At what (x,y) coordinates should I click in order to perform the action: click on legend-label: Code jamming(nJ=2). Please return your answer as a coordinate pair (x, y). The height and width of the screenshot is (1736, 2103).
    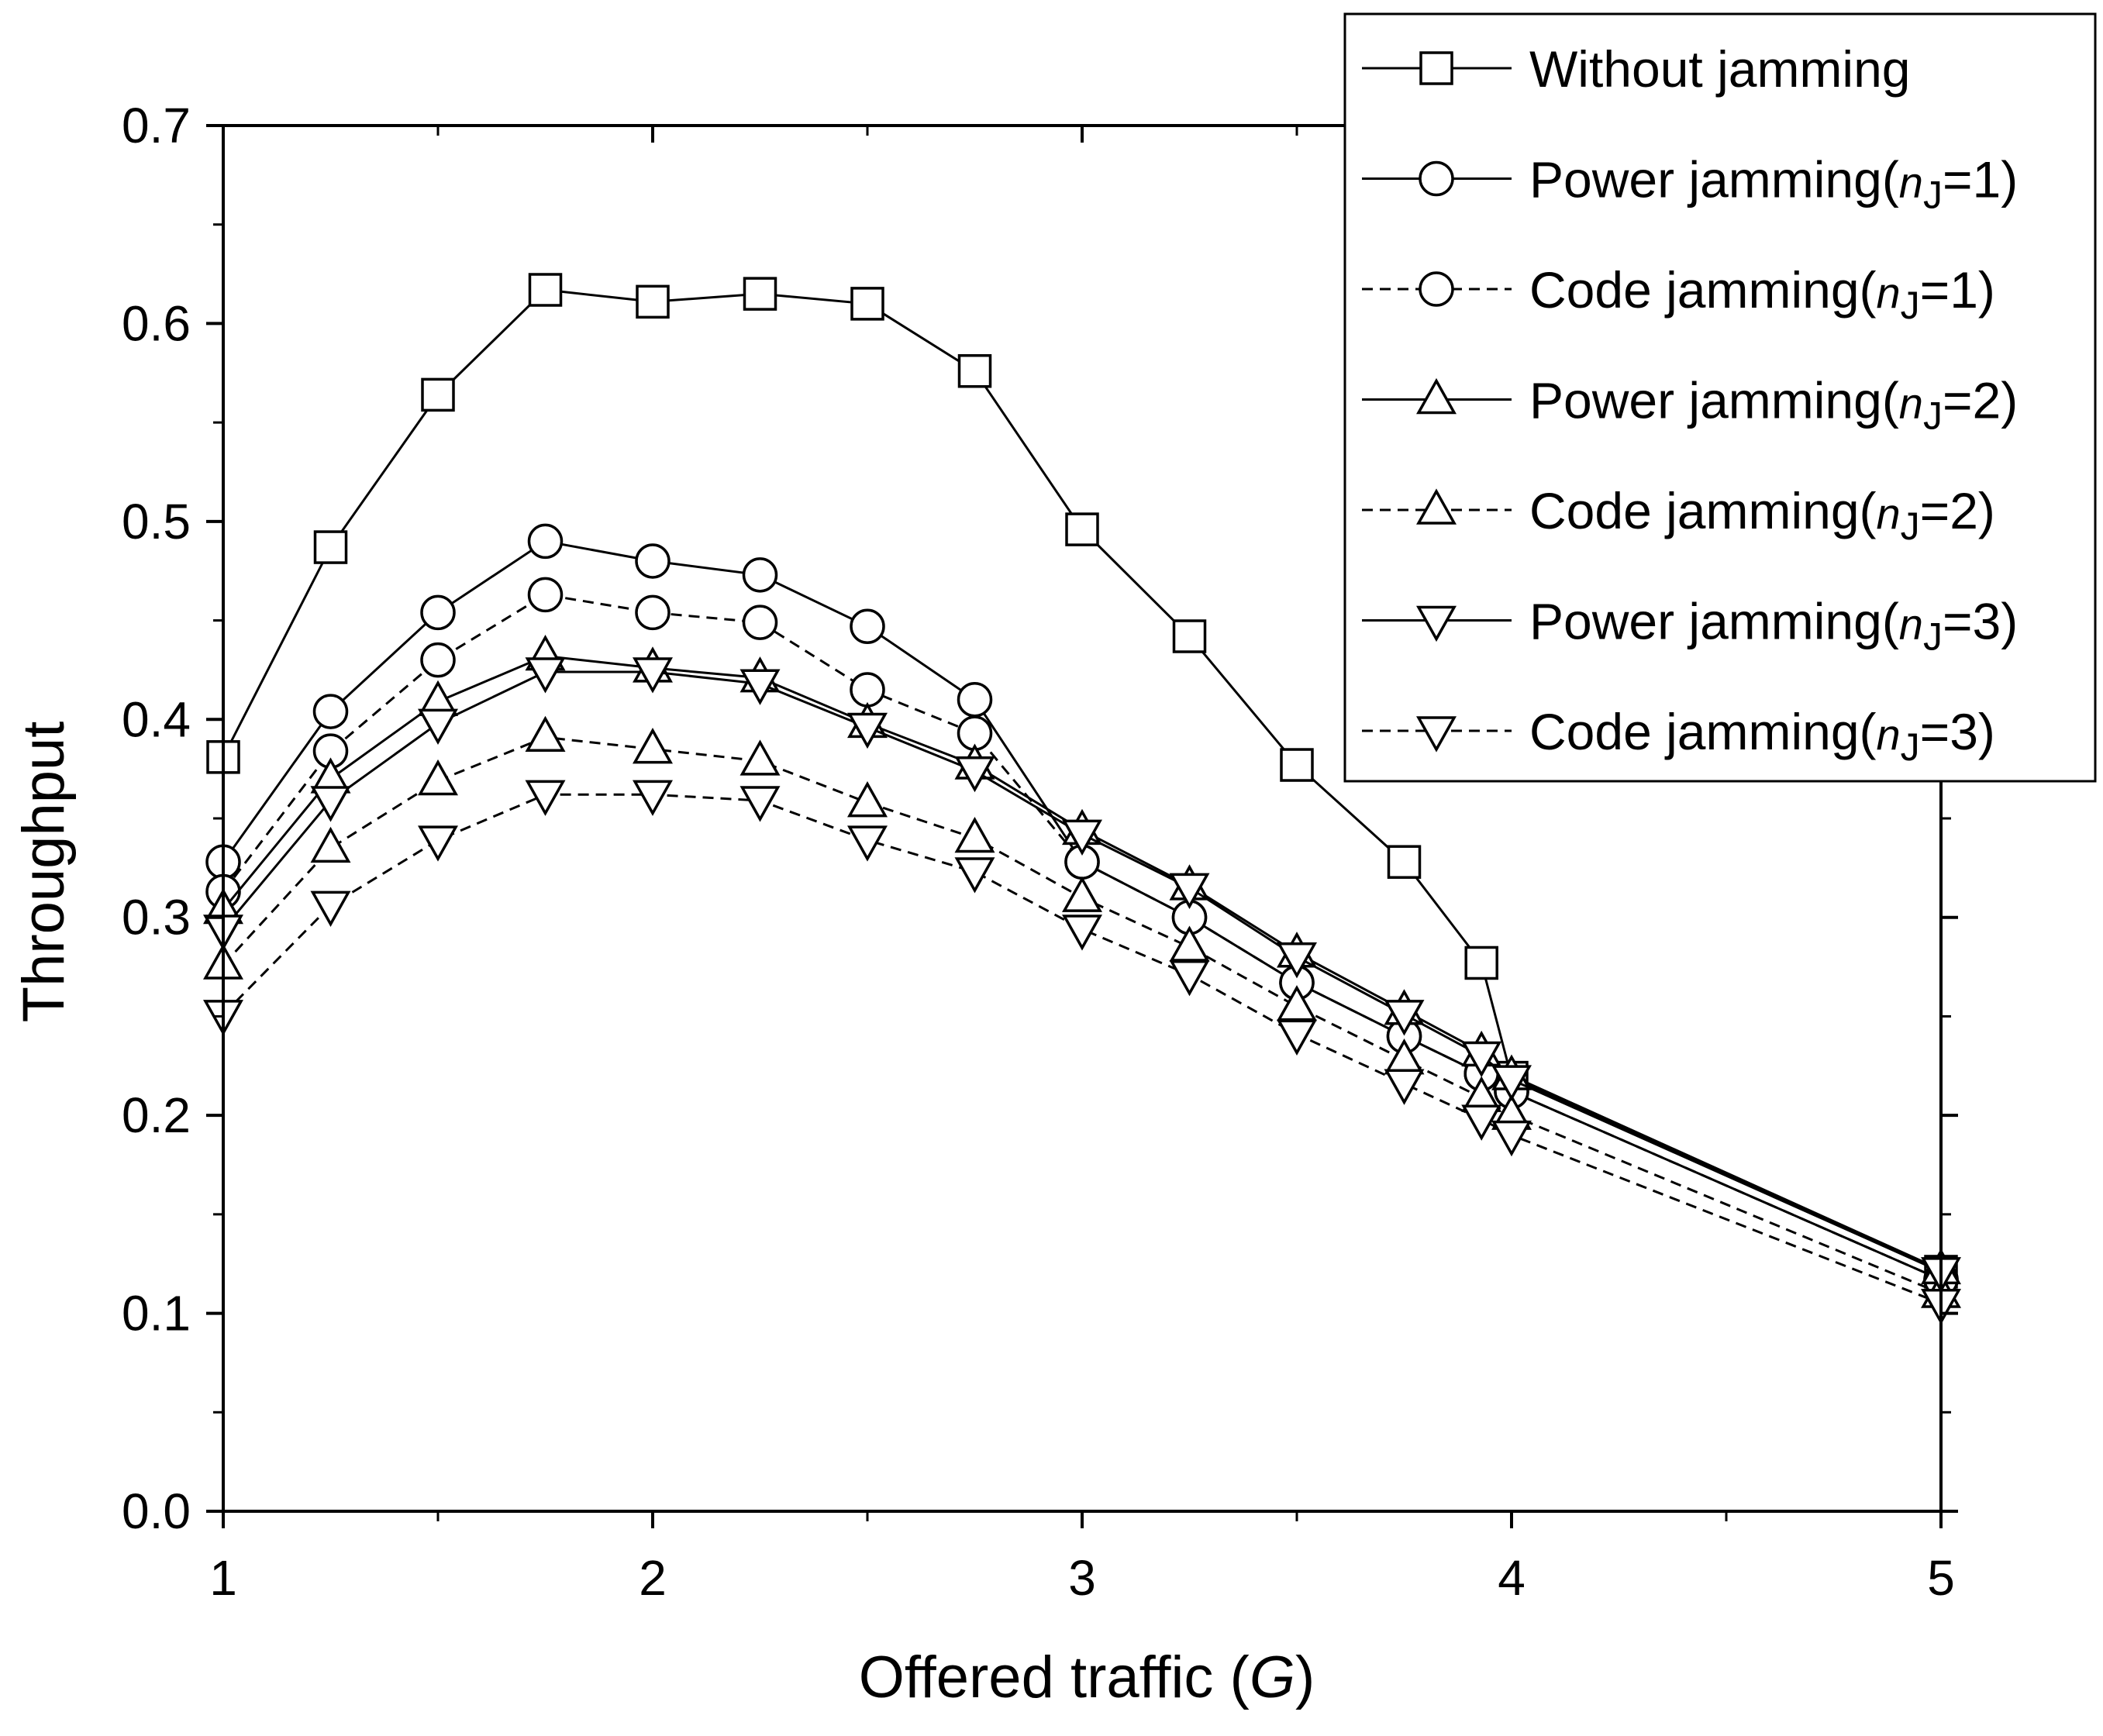
    Looking at the image, I should click on (1762, 515).